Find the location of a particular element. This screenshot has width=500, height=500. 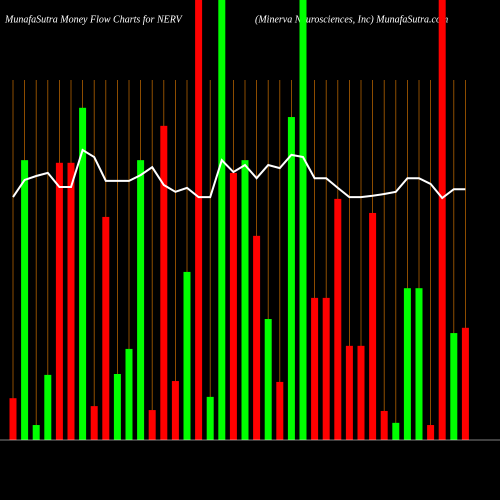

money-flow-line is located at coordinates (239, 174).